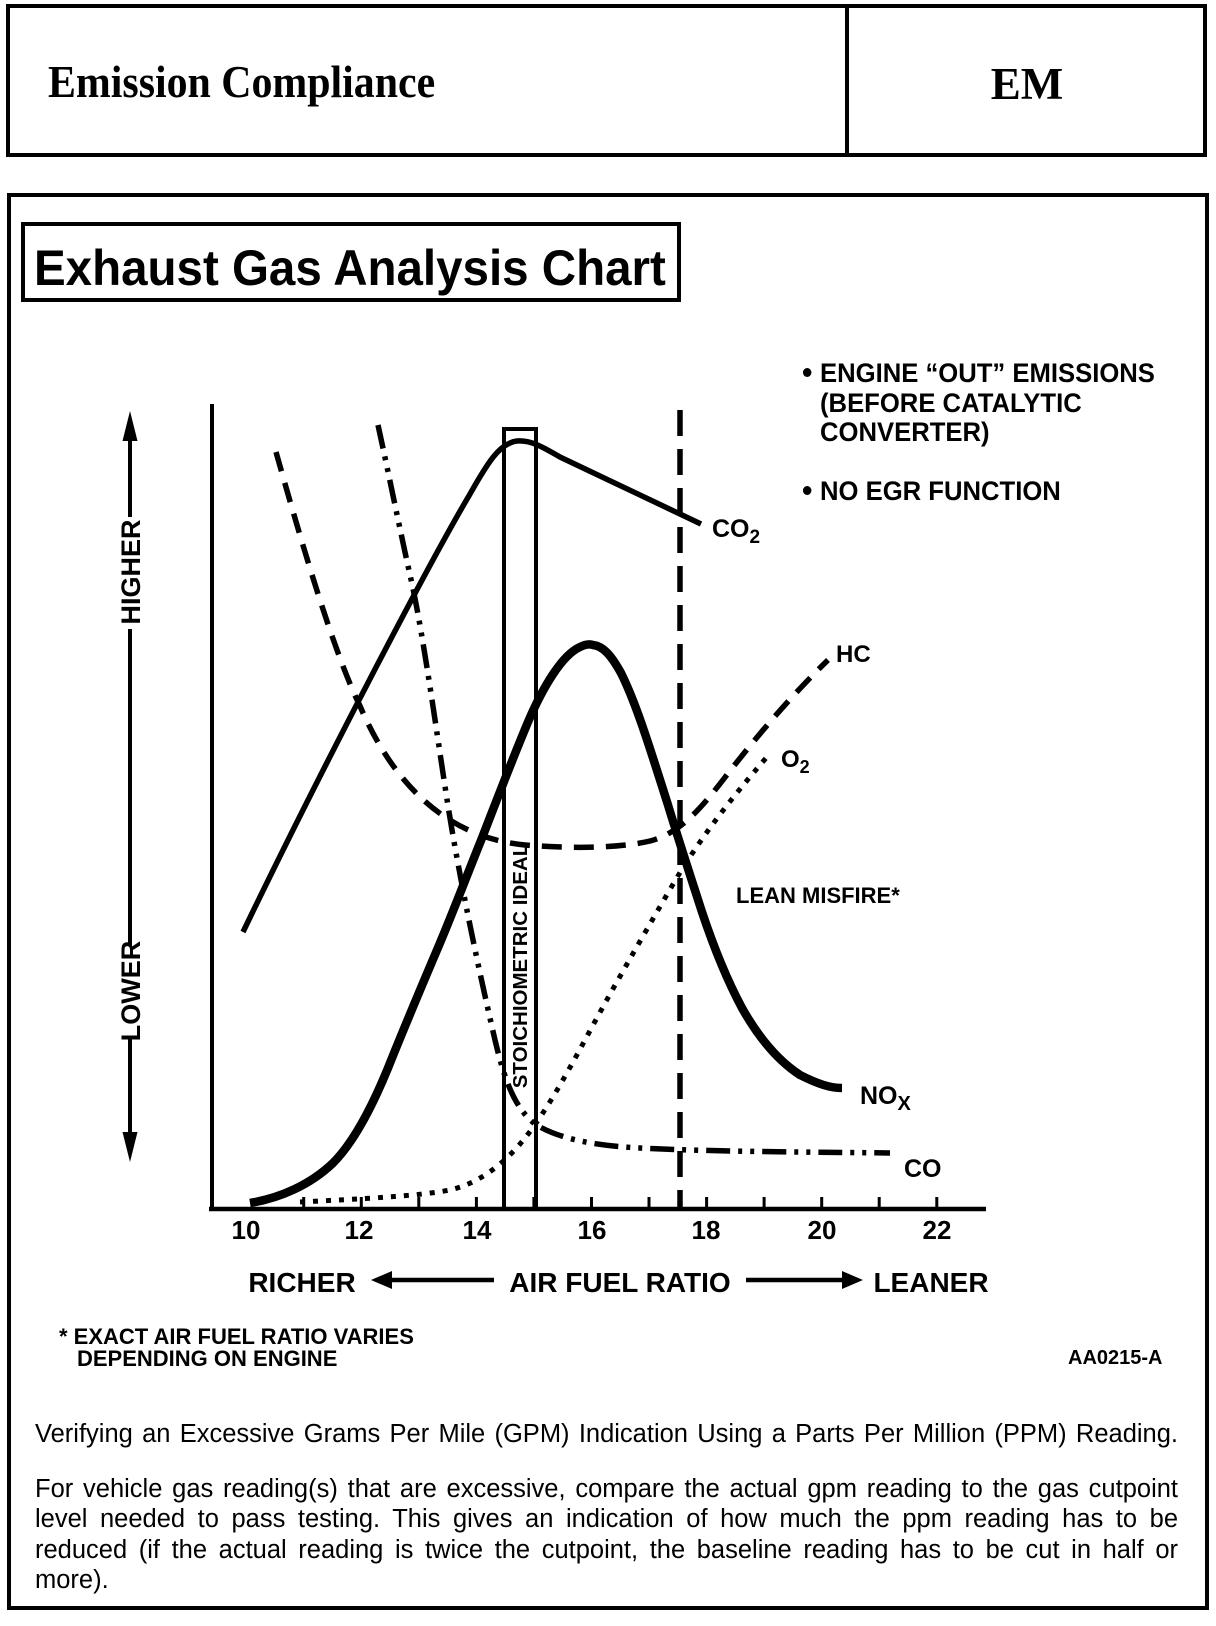 The height and width of the screenshot is (1626, 1216). I want to click on svg-text: 16, so click(592, 1230).